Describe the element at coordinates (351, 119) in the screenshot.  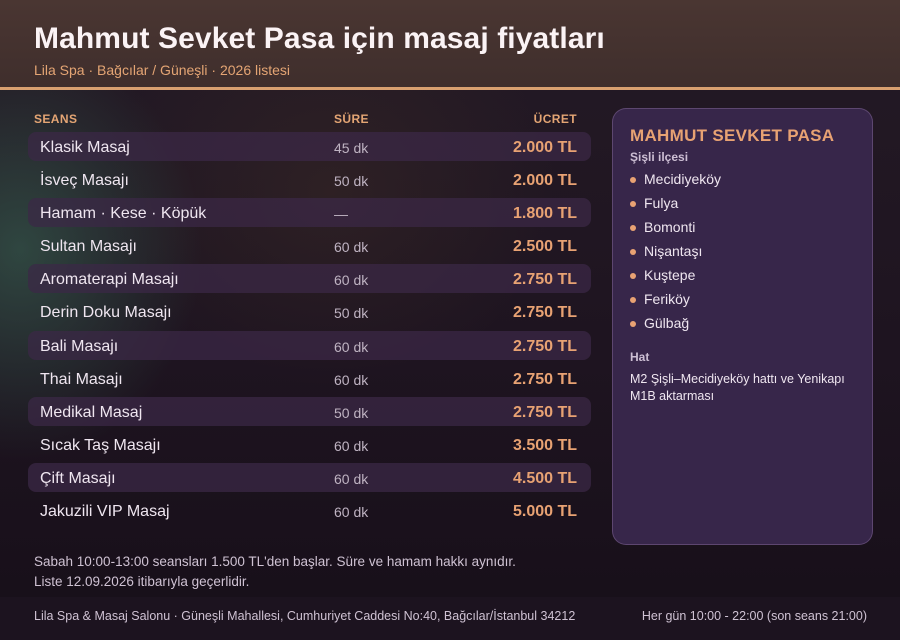
I see `column-header-duration: SÜRE` at that location.